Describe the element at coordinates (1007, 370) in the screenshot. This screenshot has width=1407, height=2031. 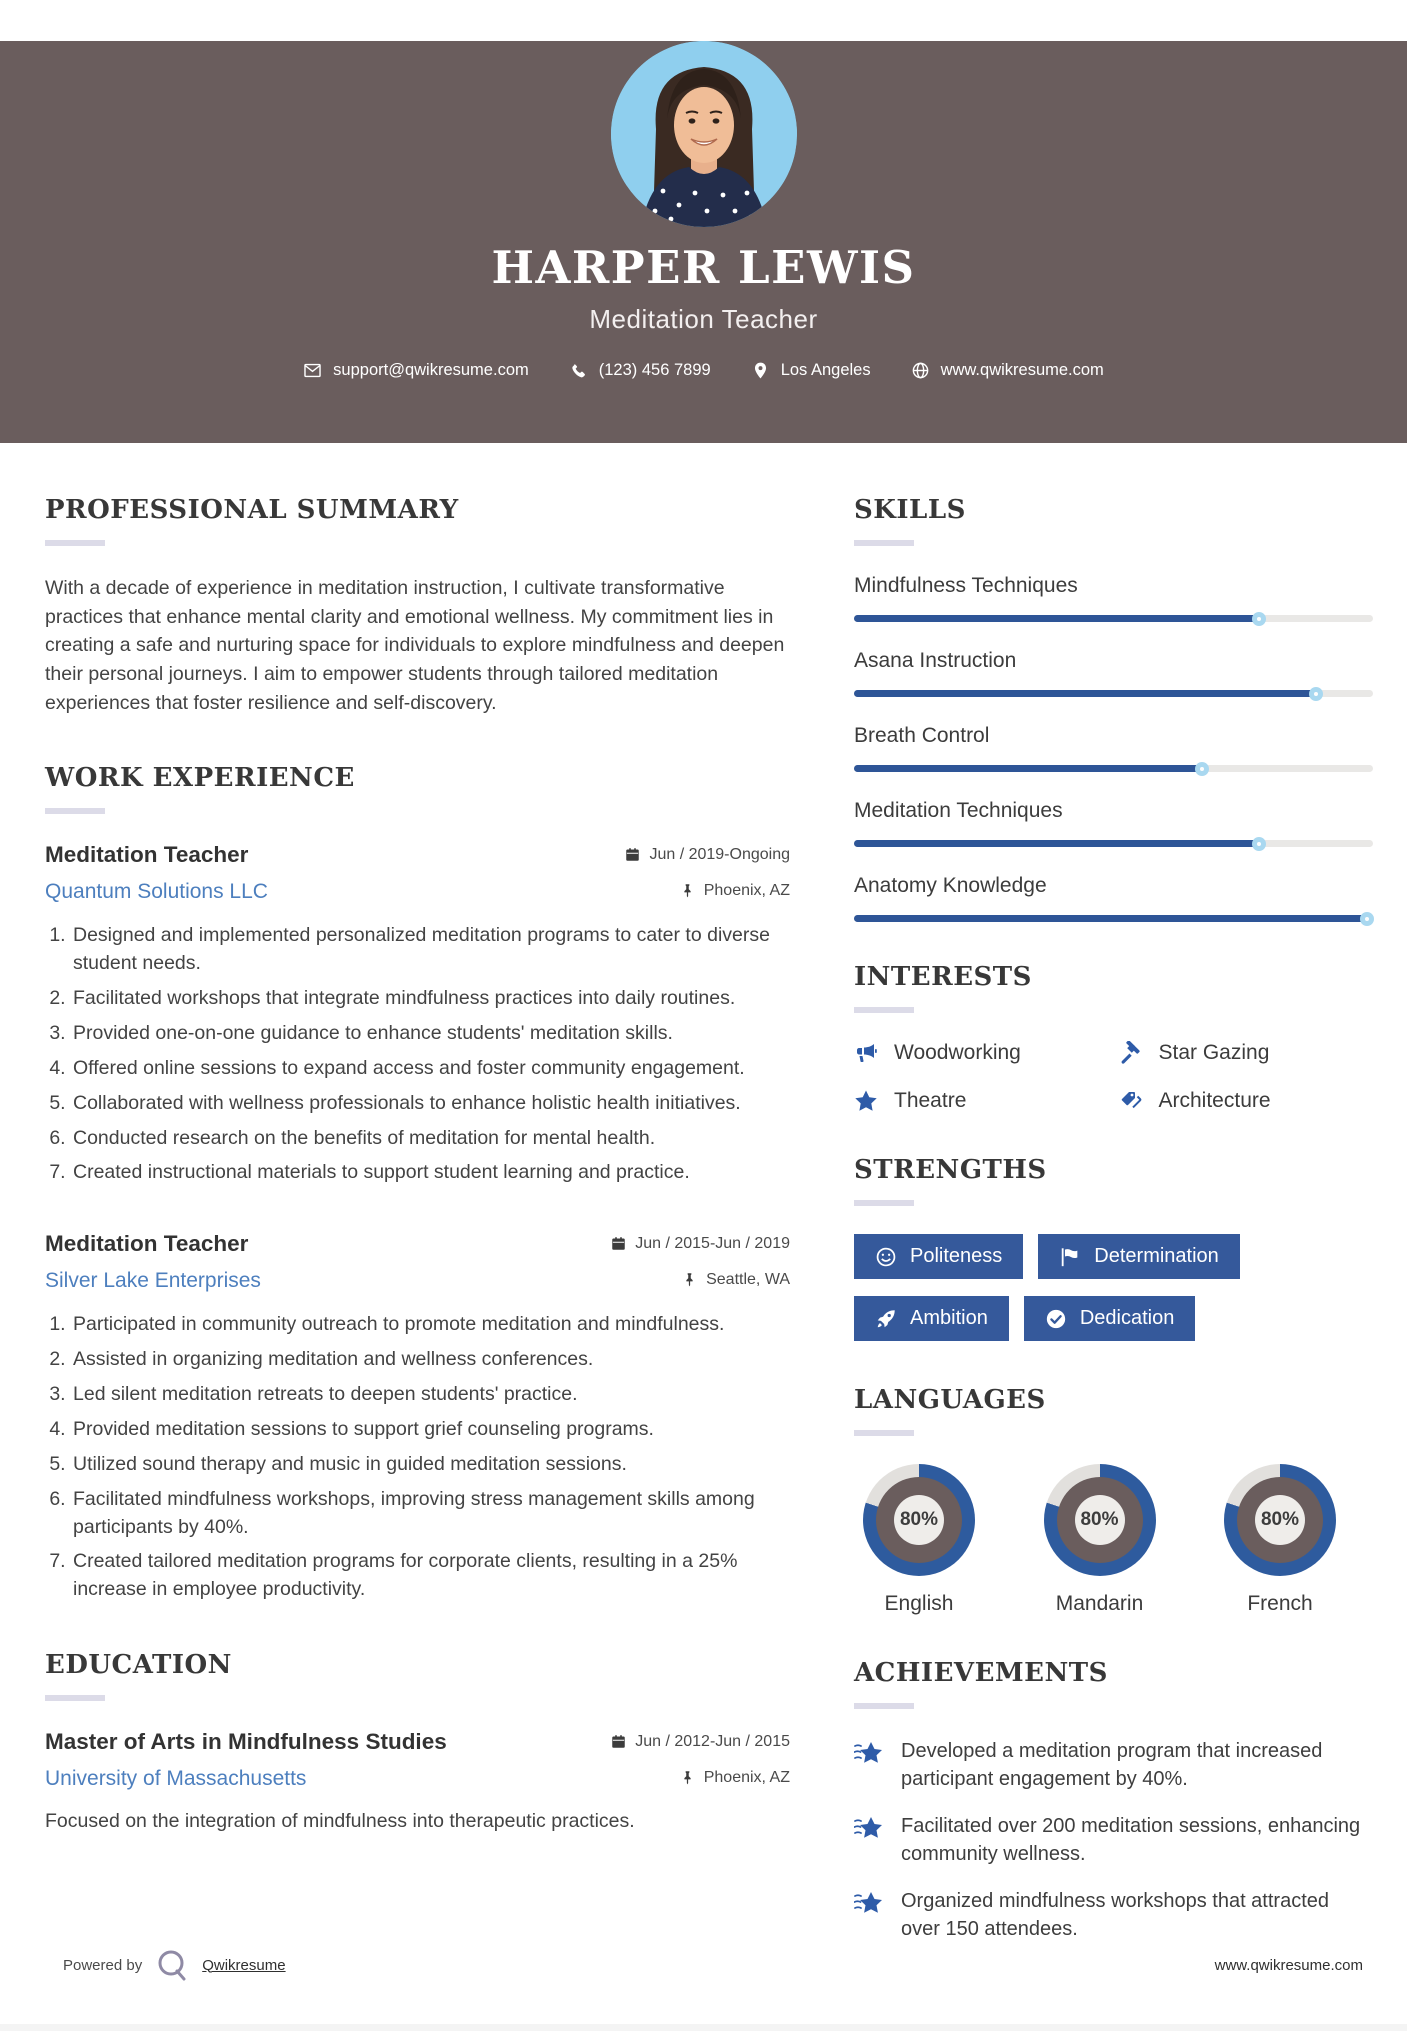
I see `contact-website: www.qwikresume.com` at that location.